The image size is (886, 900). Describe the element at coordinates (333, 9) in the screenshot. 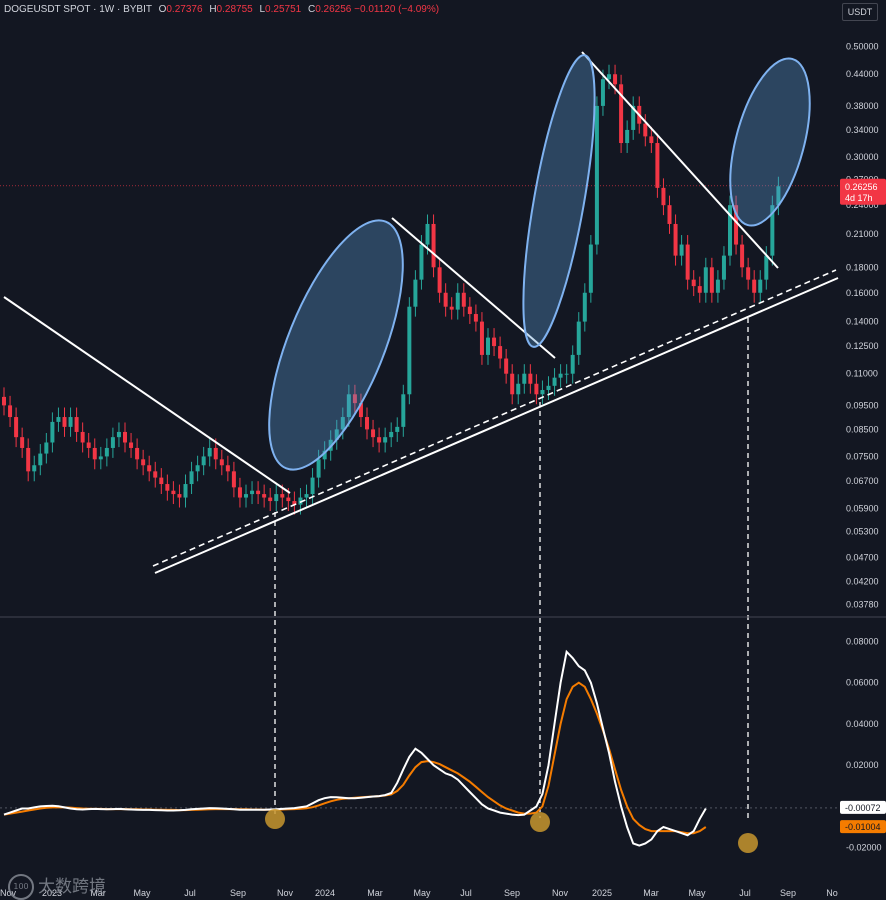

I see `close-value: 0.26256` at that location.